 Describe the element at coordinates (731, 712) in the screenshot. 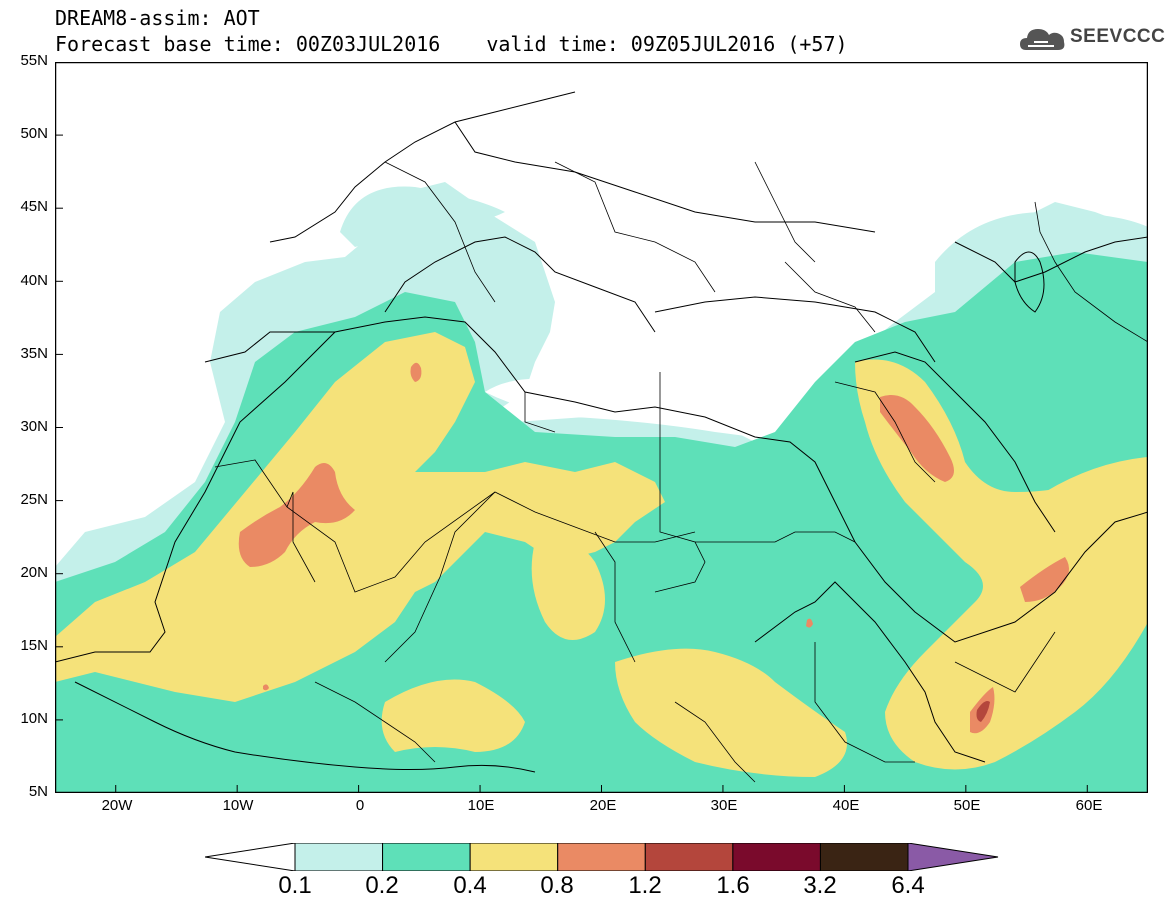

I see `contour-0.4-east-africa` at that location.